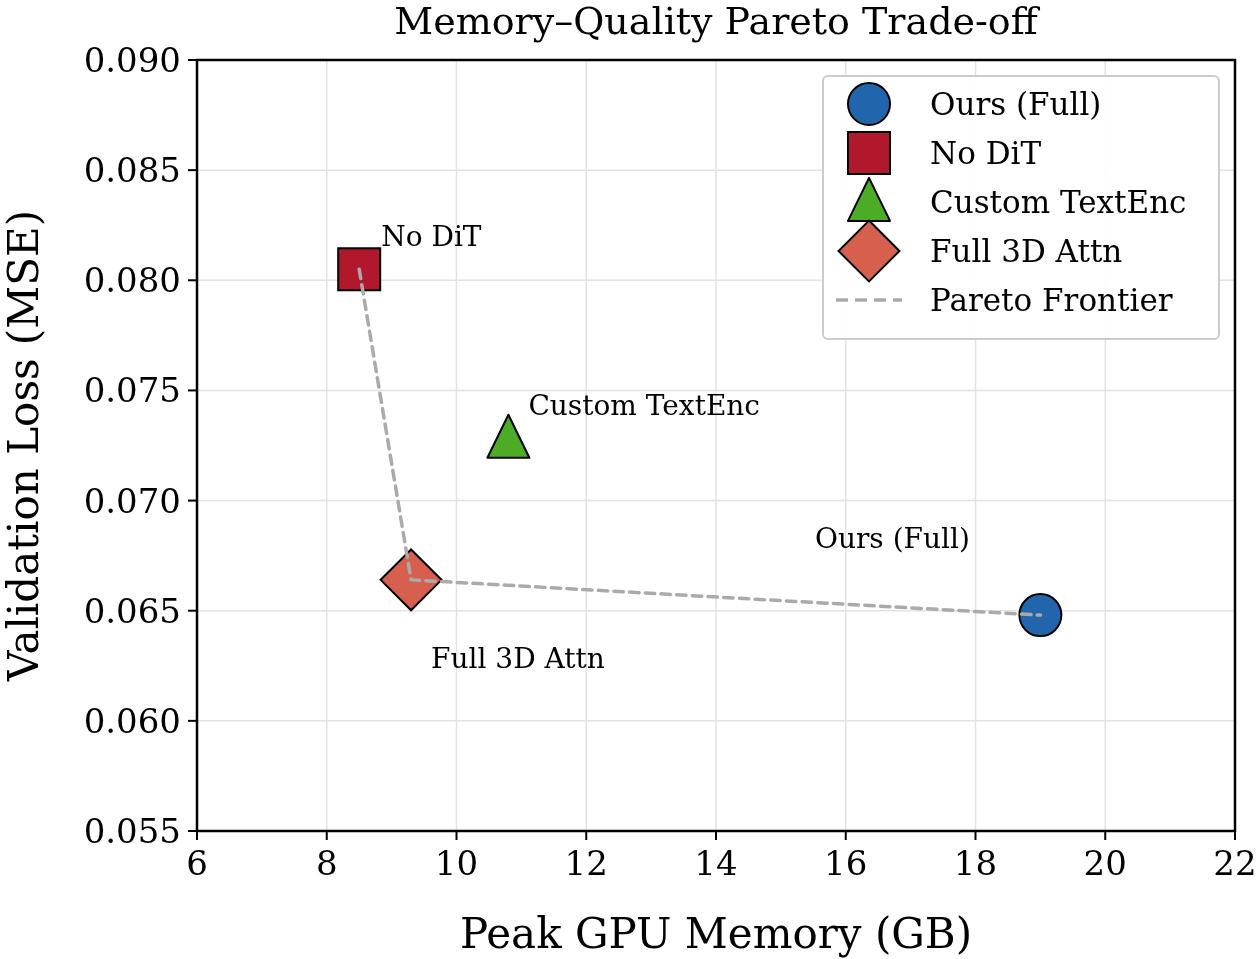  What do you see at coordinates (326, 863) in the screenshot?
I see `x-tick-label: 8` at bounding box center [326, 863].